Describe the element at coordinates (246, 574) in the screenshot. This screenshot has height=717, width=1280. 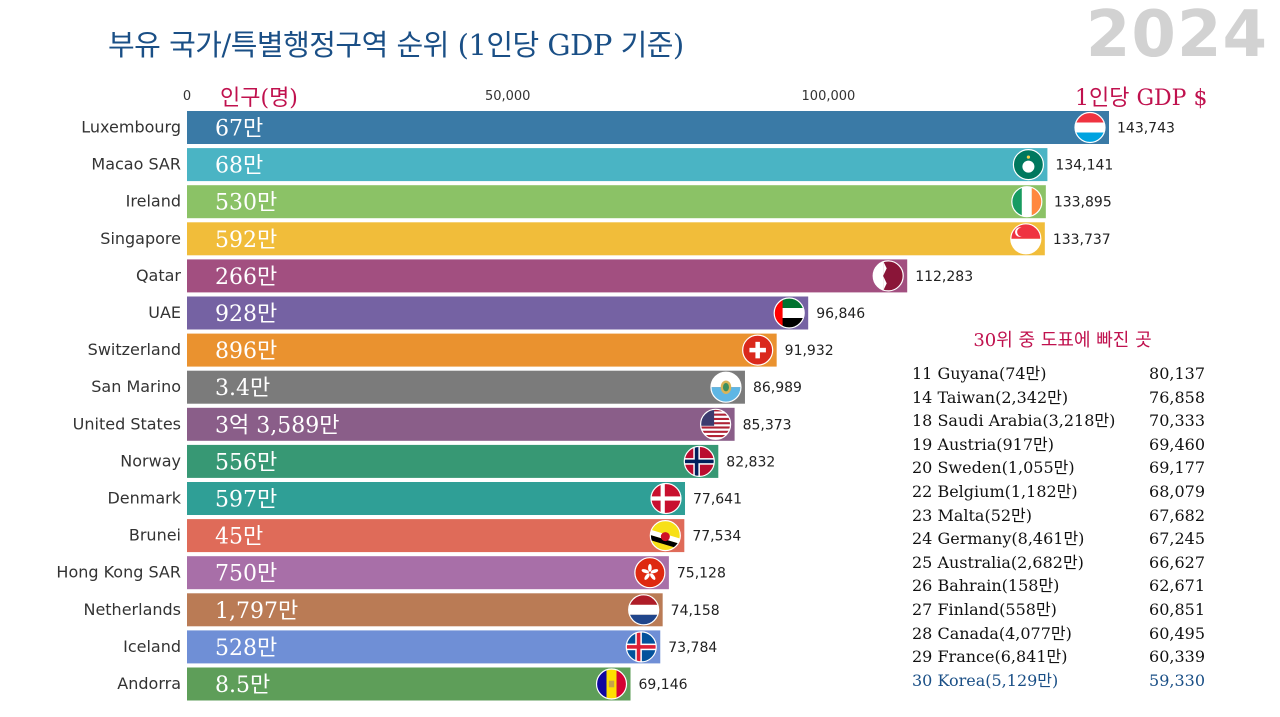
I see `population-label: 750만` at that location.